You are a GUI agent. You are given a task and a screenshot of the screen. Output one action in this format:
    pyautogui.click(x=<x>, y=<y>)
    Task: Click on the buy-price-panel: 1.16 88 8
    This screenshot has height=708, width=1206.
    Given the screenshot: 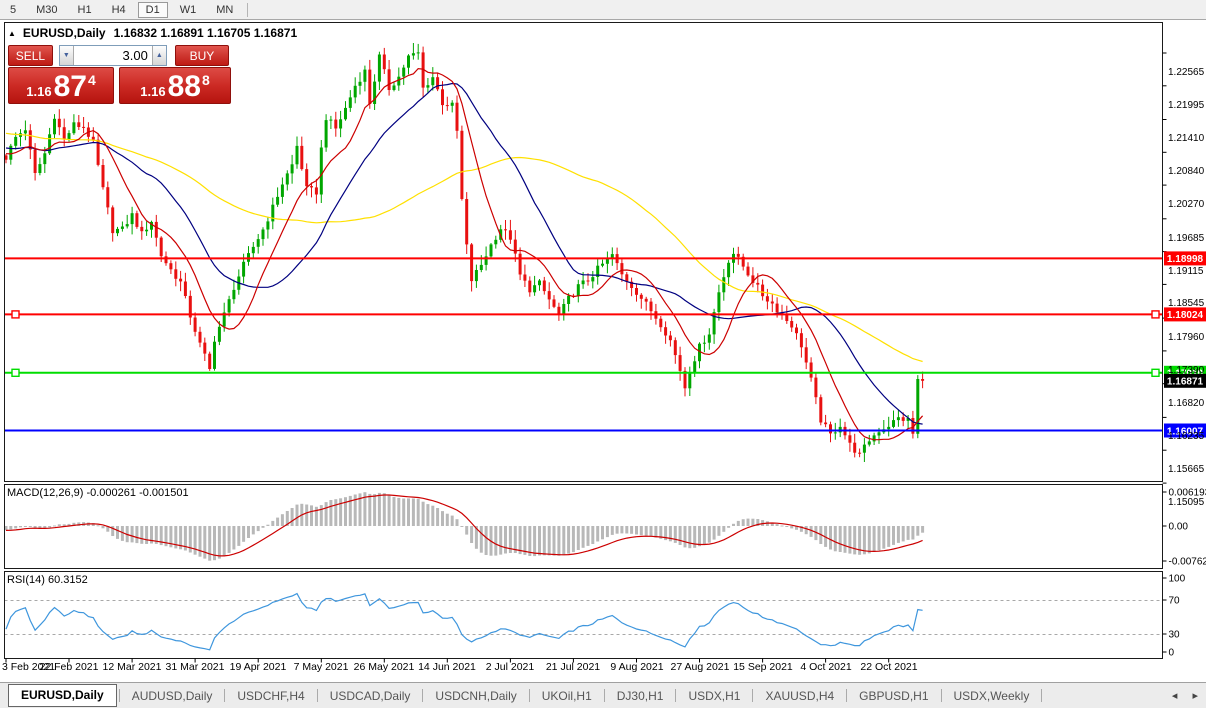 What is the action you would take?
    pyautogui.click(x=175, y=85)
    